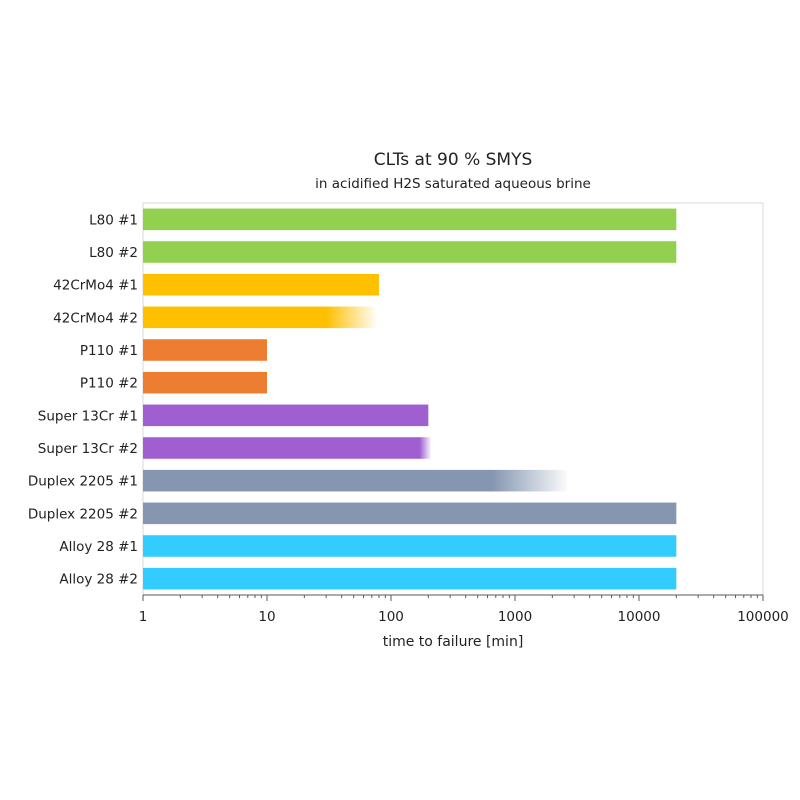 Image resolution: width=800 pixels, height=800 pixels. I want to click on x-tick-label-100: 100, so click(391, 617).